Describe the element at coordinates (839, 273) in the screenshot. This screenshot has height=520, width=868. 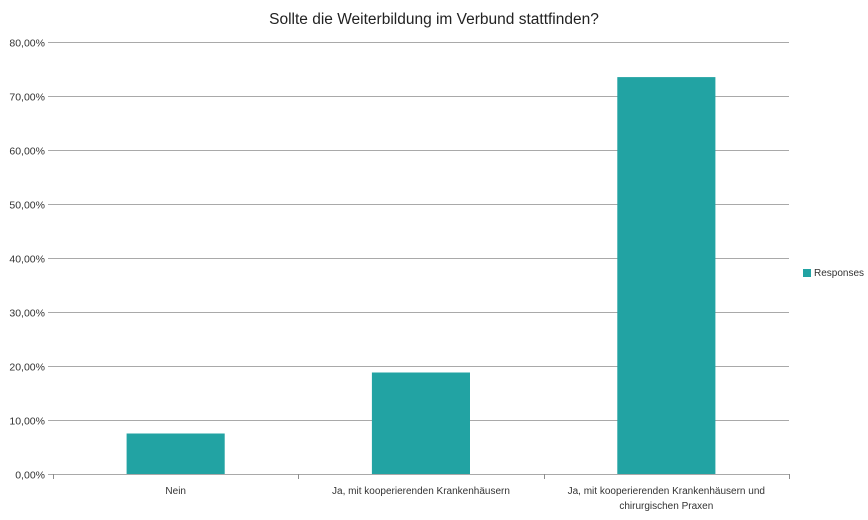
I see `legend-label-responses: Responses` at that location.